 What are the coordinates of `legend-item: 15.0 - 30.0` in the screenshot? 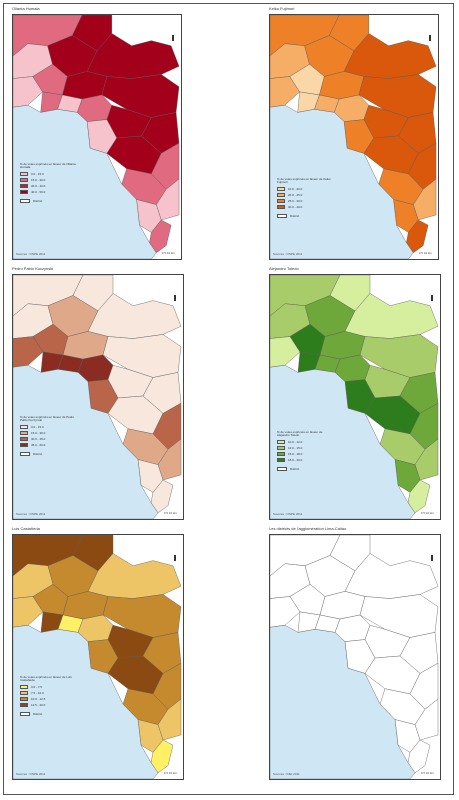 It's located at (48, 179).